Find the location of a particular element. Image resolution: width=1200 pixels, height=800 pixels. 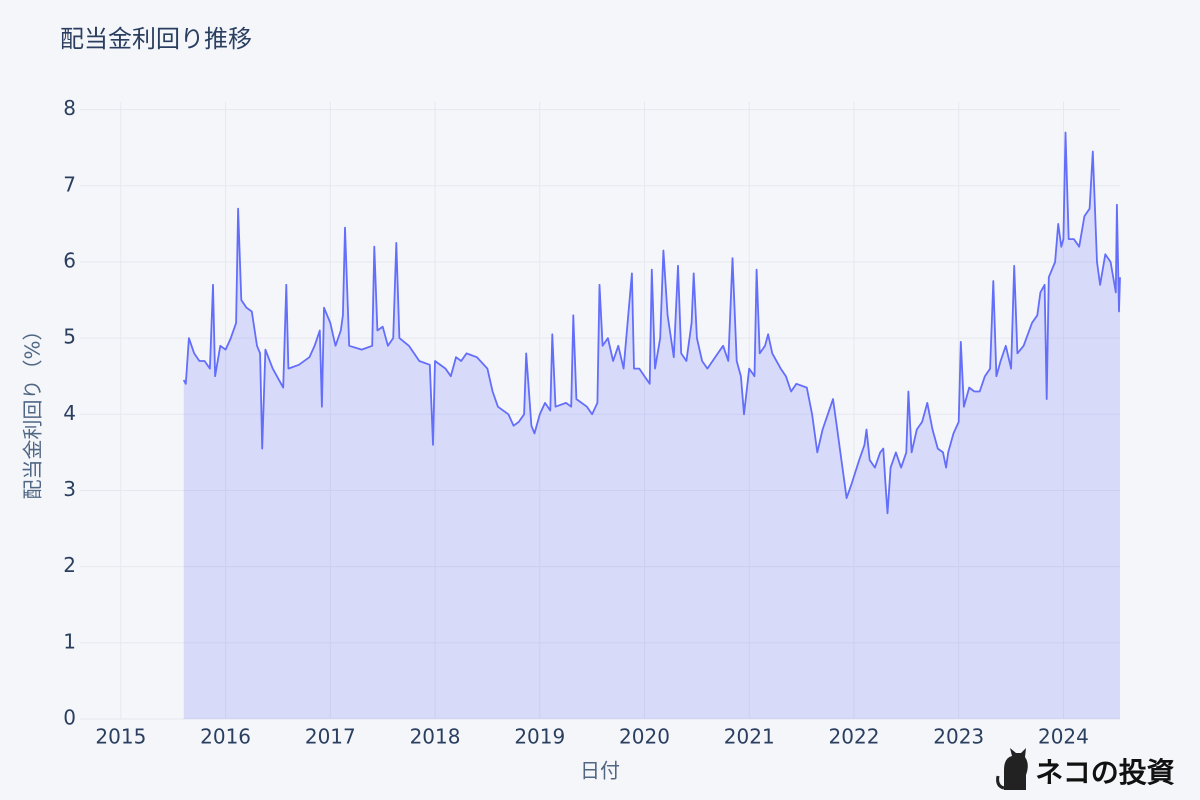

y-tick-label: 6 is located at coordinates (69, 260).